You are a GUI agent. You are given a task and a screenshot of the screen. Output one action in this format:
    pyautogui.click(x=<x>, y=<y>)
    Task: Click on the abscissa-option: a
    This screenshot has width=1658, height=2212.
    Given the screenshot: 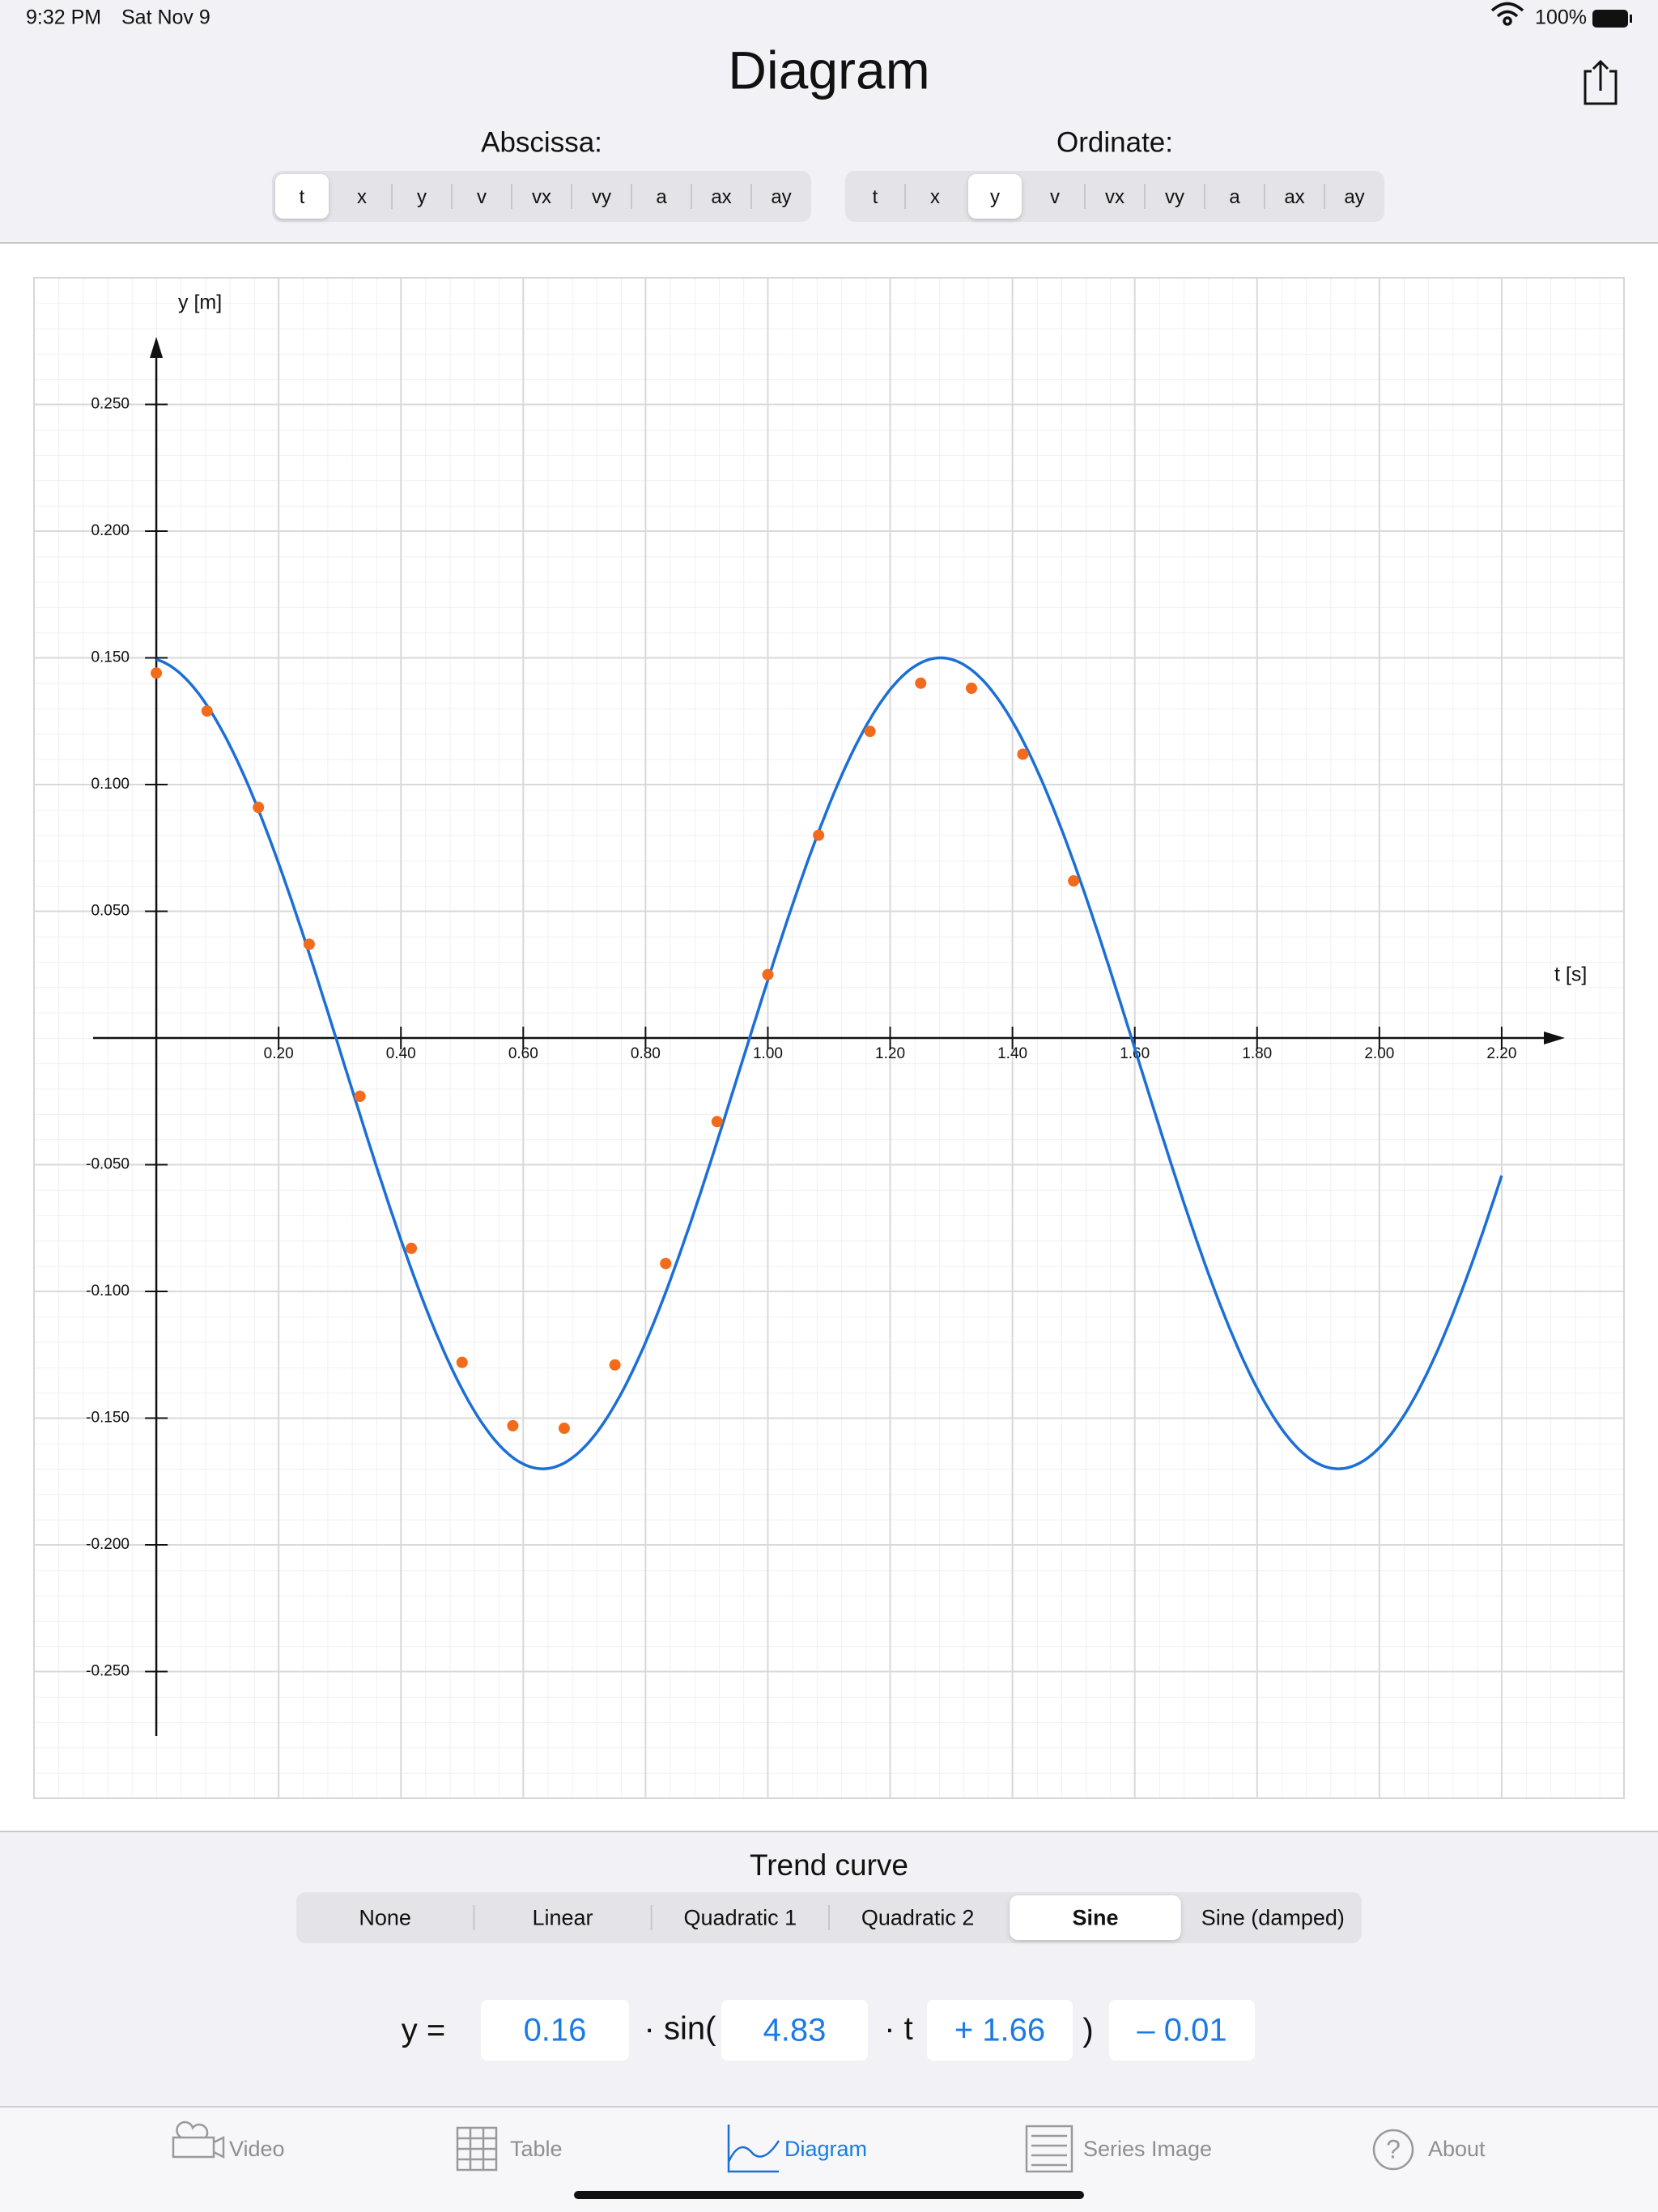 What is the action you would take?
    pyautogui.click(x=661, y=197)
    